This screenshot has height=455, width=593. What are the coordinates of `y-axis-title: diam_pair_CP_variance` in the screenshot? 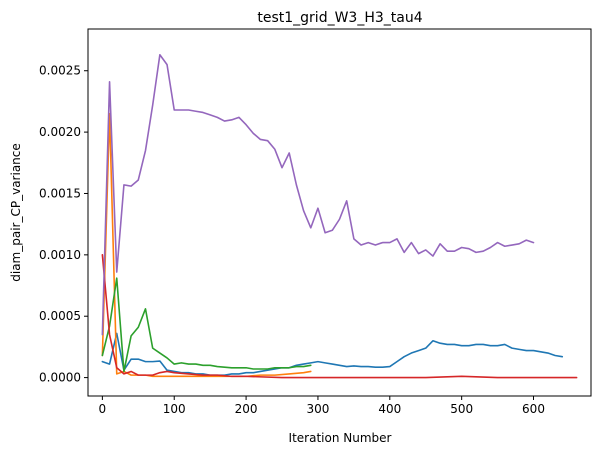 It's located at (16, 212).